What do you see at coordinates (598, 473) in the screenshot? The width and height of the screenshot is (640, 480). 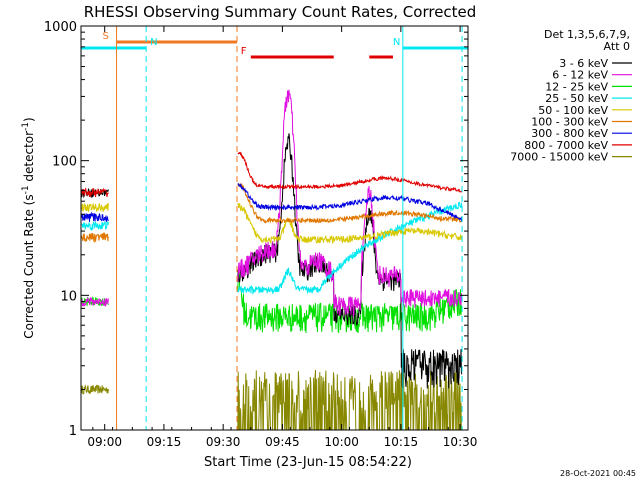 I see `generation-timestamp: 28-Oct-2021 00:45` at bounding box center [598, 473].